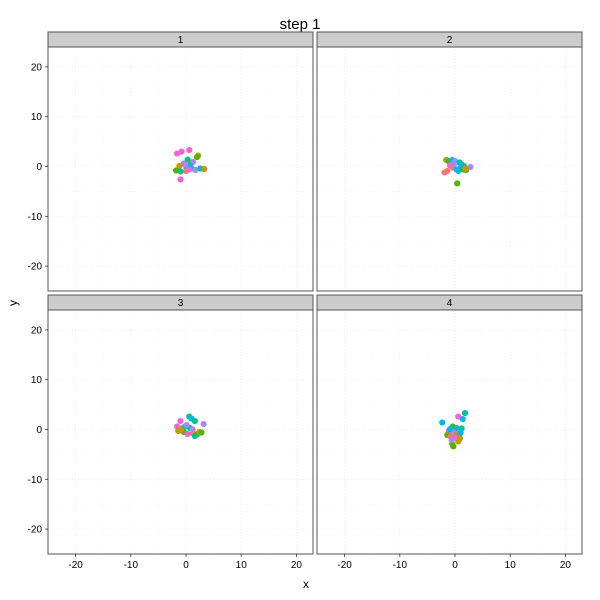  I want to click on facet-strip-label: 1, so click(181, 40).